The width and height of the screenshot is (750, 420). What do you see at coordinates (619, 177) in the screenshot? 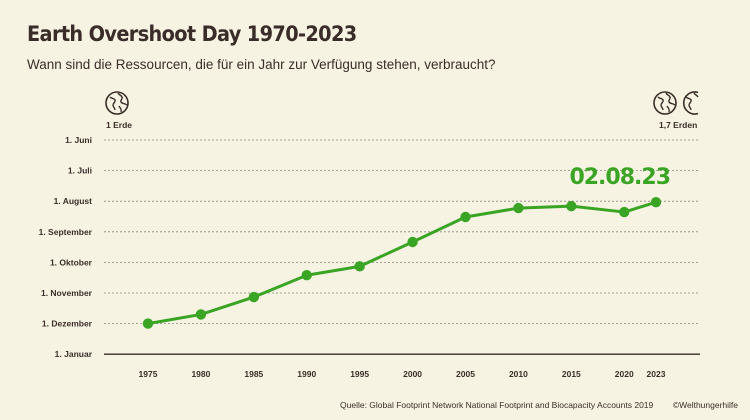
I see `annotation-label: 02.08.23` at bounding box center [619, 177].